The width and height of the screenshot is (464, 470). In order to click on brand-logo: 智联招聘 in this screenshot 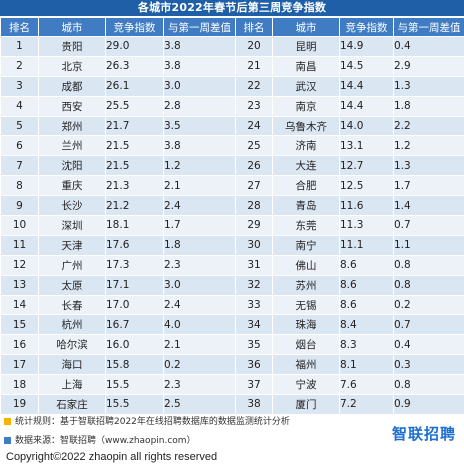, I will do `click(423, 434)`.